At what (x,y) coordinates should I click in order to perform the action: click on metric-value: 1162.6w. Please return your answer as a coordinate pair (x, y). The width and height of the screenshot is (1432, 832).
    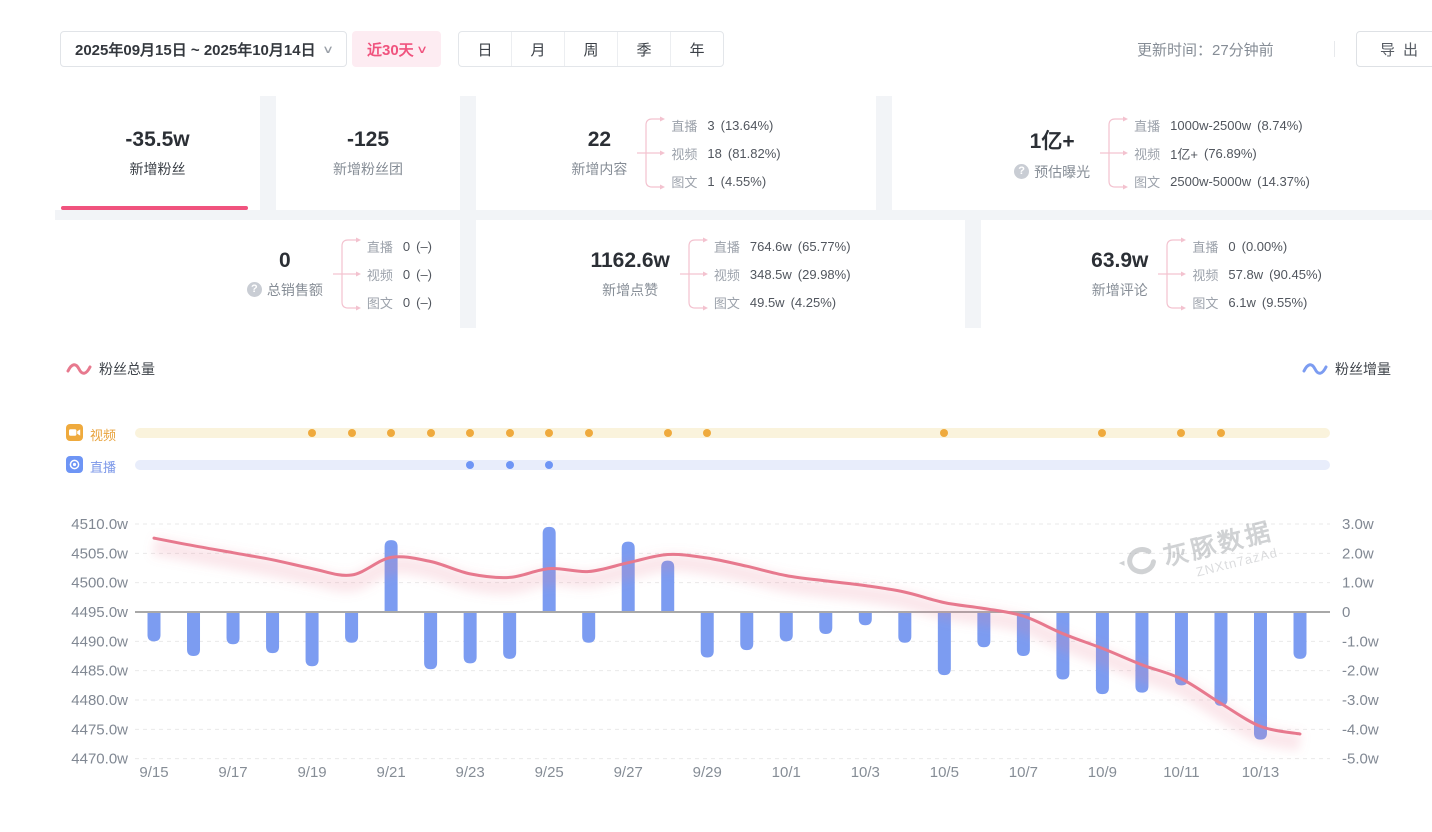
    Looking at the image, I should click on (630, 260).